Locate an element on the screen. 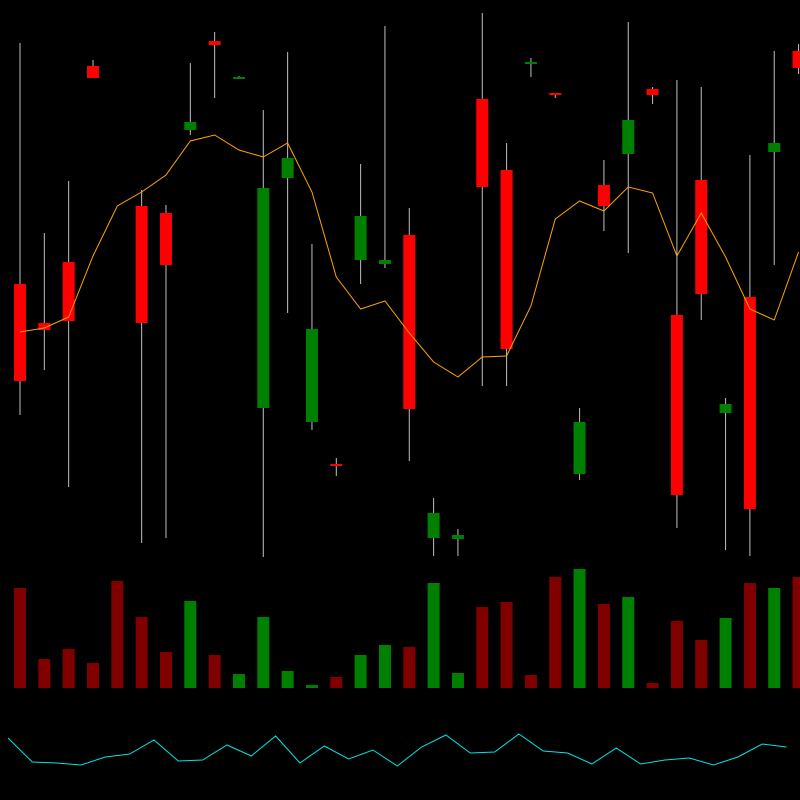 The image size is (800, 800). oscillator-line is located at coordinates (397, 750).